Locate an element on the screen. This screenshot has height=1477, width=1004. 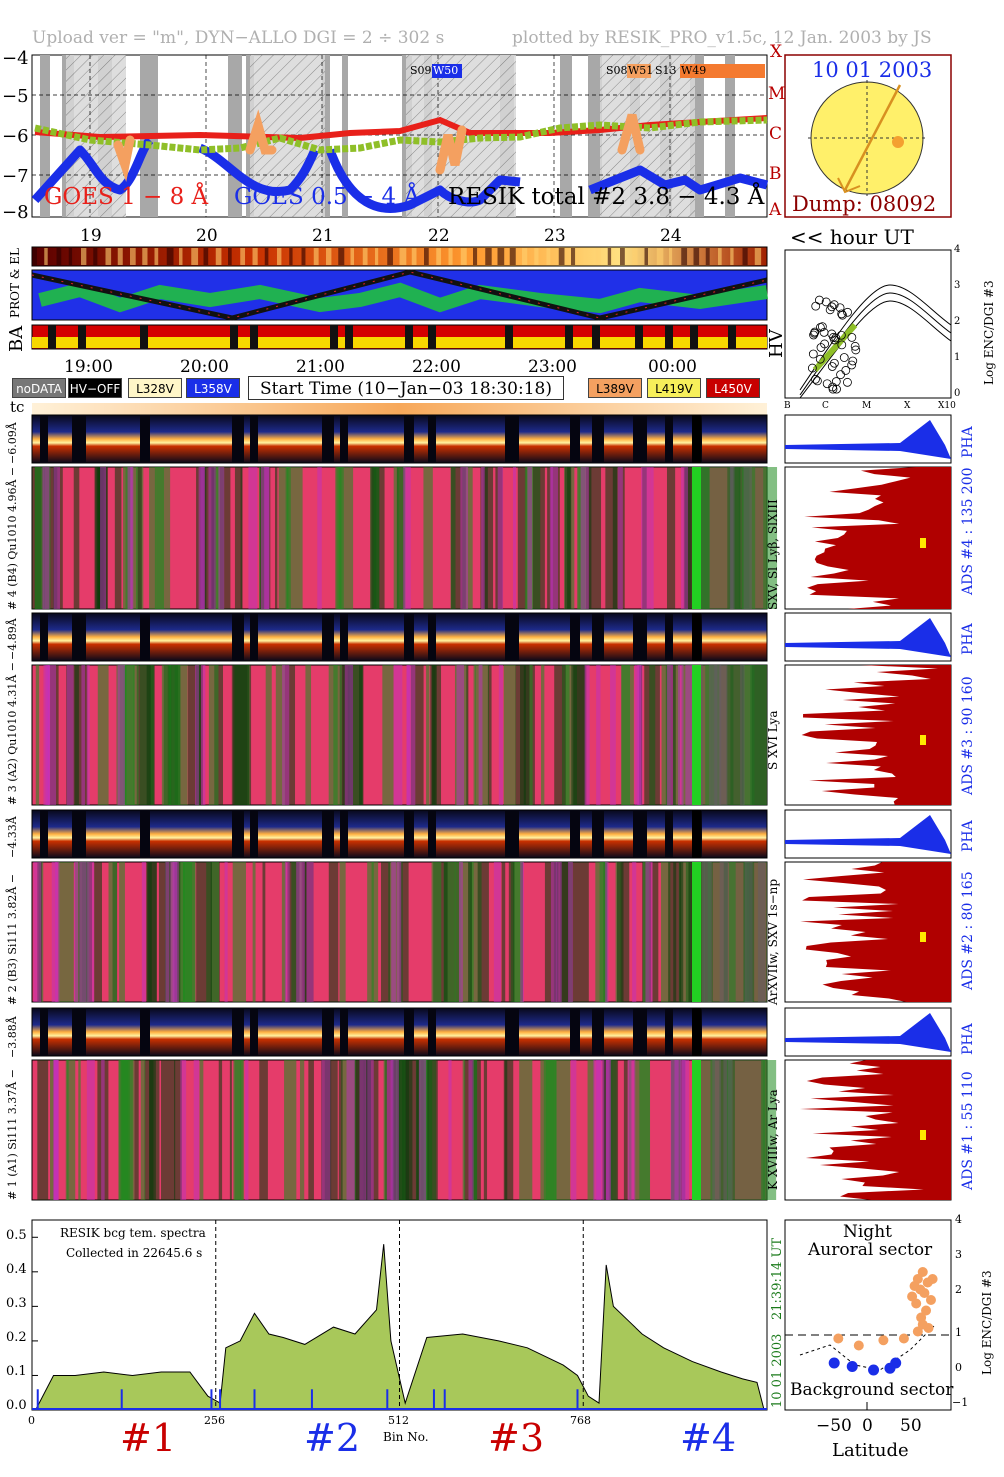
goes-ytick: −8 is located at coordinates (15, 212).